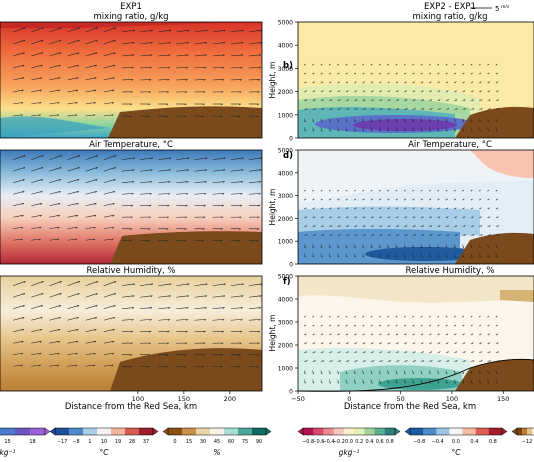 This screenshot has width=534, height=462. Describe the element at coordinates (438, 442) in the screenshot. I see `colorbar-tick-label: −0.4` at that location.